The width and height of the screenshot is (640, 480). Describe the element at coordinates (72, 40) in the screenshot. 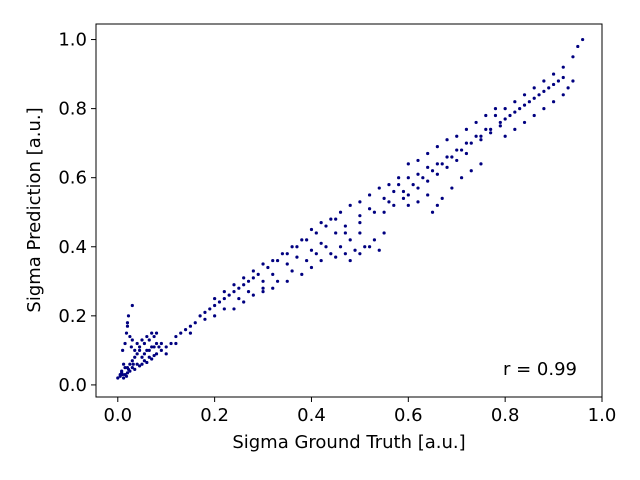

I see `y-tick-label: 1.0` at that location.